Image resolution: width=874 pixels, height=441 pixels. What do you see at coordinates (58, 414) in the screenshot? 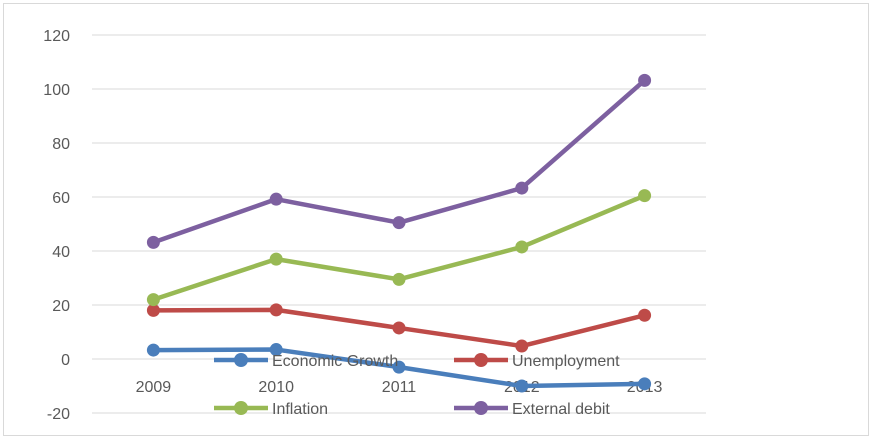
I see `y-tick-label: -20` at bounding box center [58, 414].